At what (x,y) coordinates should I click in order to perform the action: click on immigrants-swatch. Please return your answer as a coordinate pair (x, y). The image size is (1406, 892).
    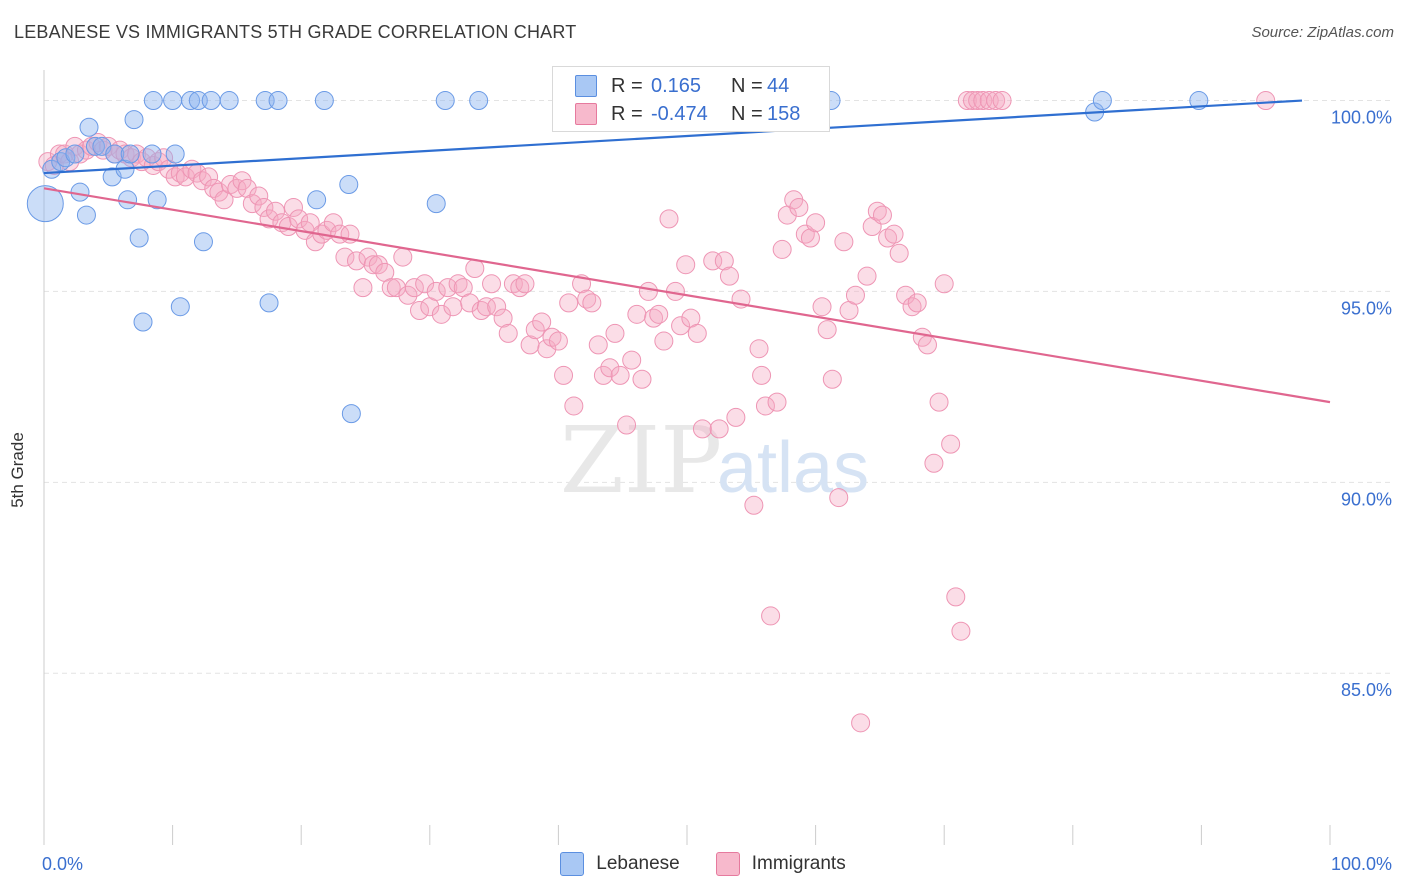
    Looking at the image, I should click on (727, 864).